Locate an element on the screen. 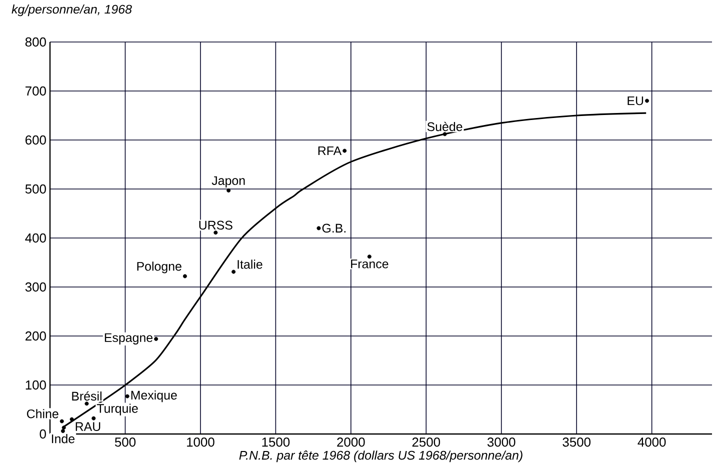 This screenshot has width=725, height=467. annotation: RFA is located at coordinates (330, 151).